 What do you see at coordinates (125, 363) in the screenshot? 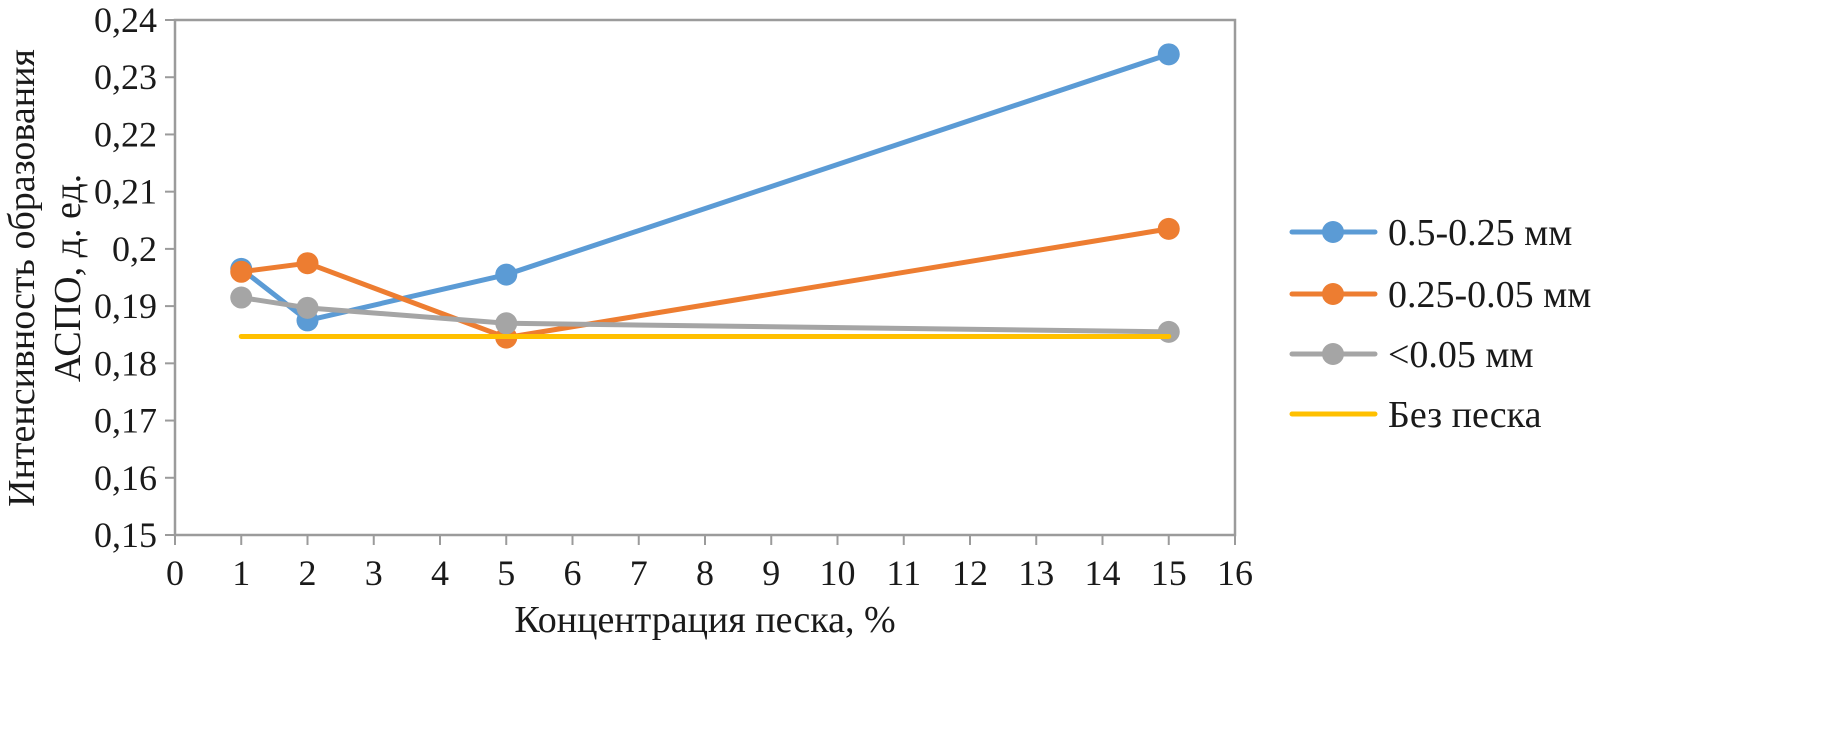
I see `y-tick-label: 0,18` at bounding box center [125, 363].